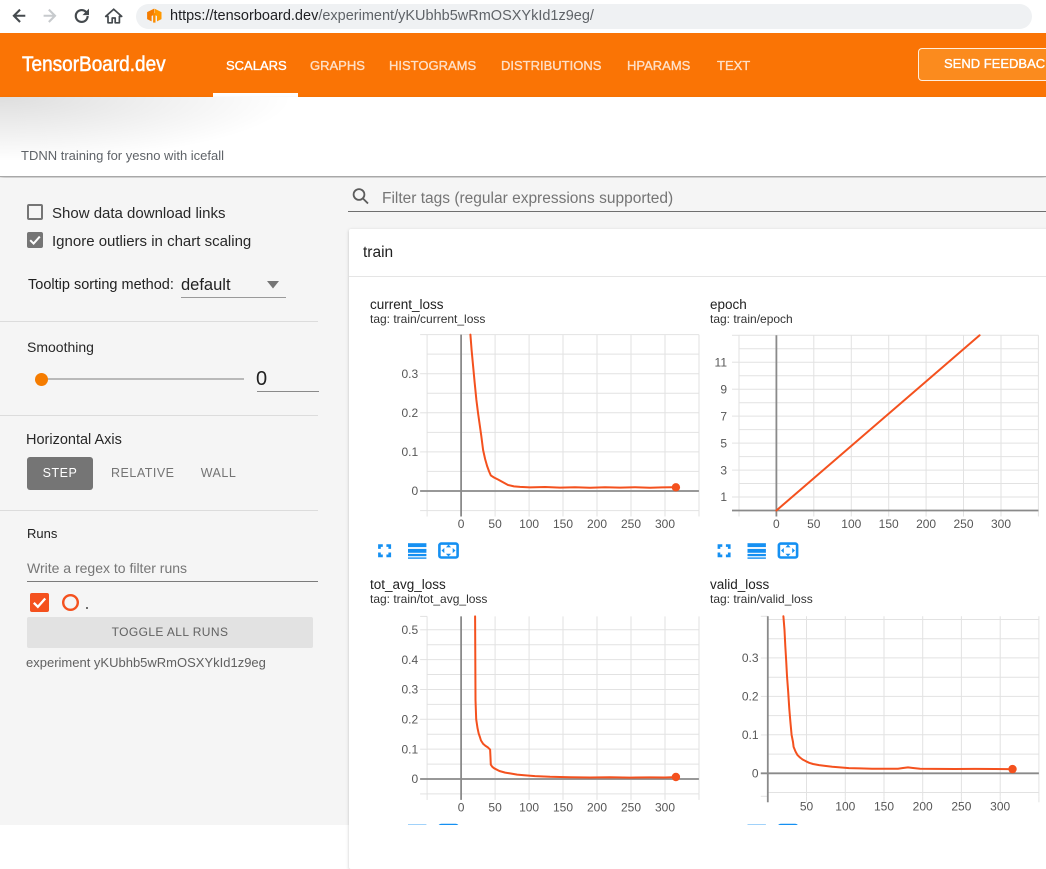 Image resolution: width=1046 pixels, height=869 pixels. I want to click on svg-text: 0.4, so click(410, 660).